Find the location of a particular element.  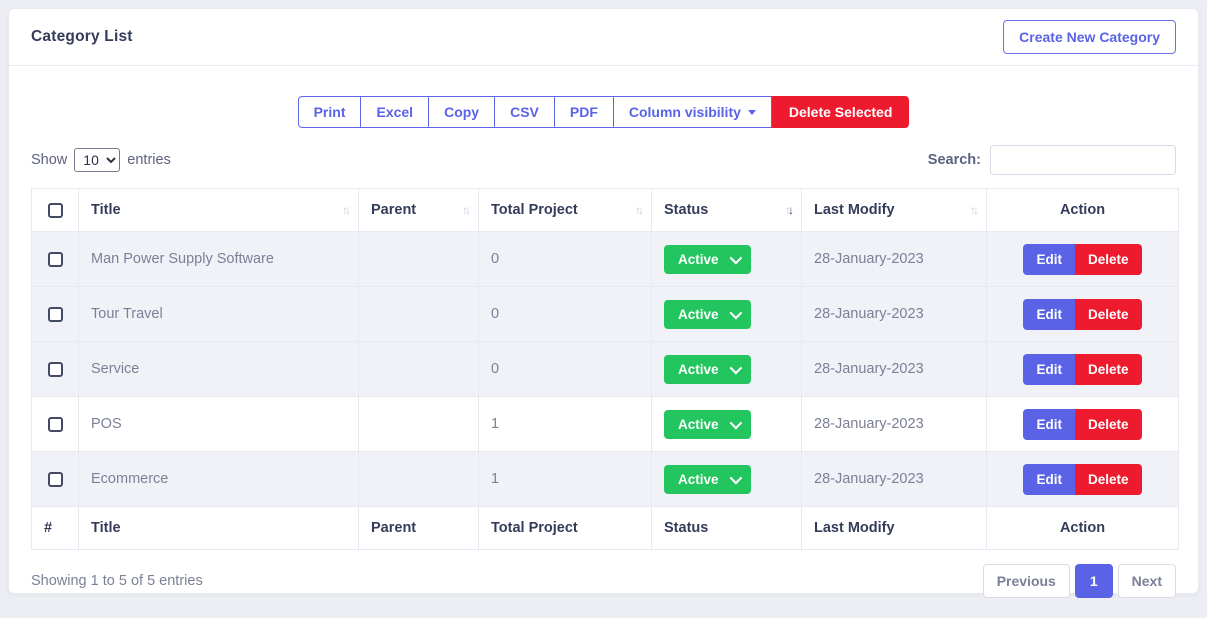

pdf-button: PDF is located at coordinates (583, 112).